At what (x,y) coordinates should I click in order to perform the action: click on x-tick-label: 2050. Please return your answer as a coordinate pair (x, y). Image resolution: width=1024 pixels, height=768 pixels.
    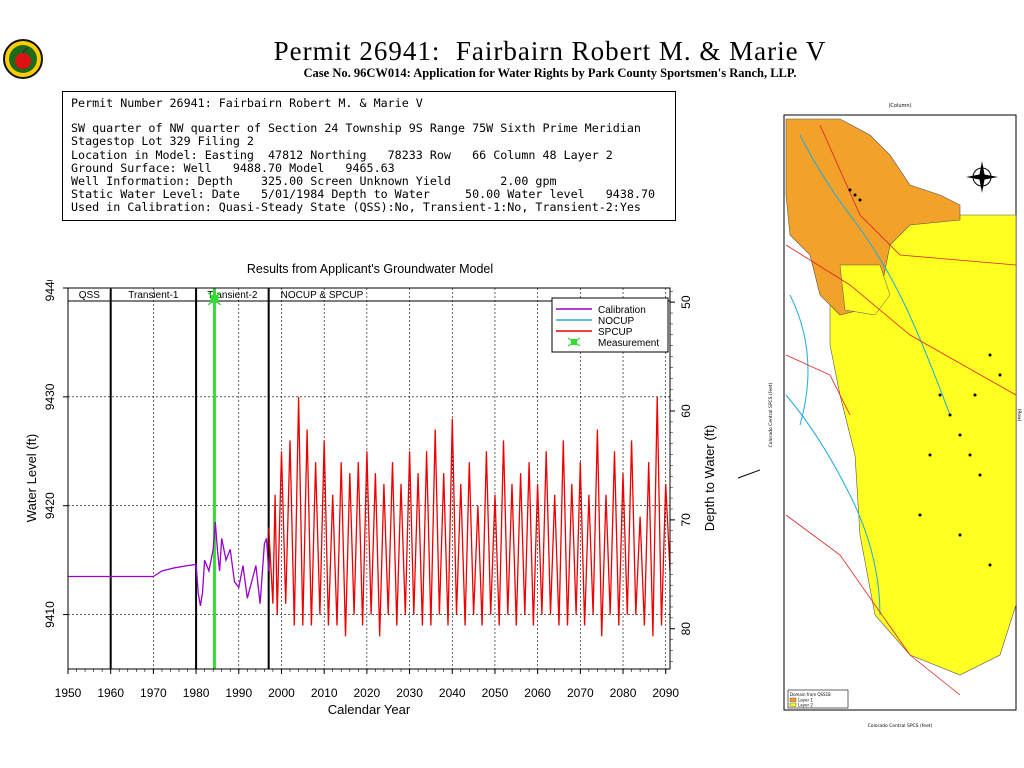
    Looking at the image, I should click on (495, 693).